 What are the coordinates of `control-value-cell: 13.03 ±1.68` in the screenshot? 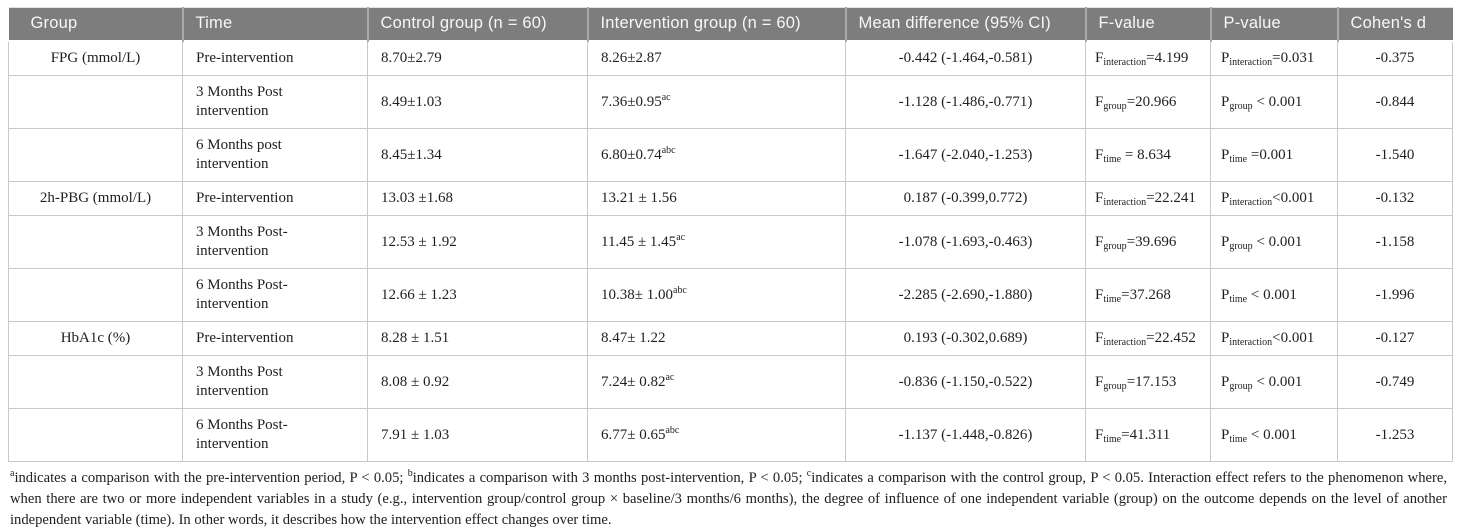 It's located at (477, 198).